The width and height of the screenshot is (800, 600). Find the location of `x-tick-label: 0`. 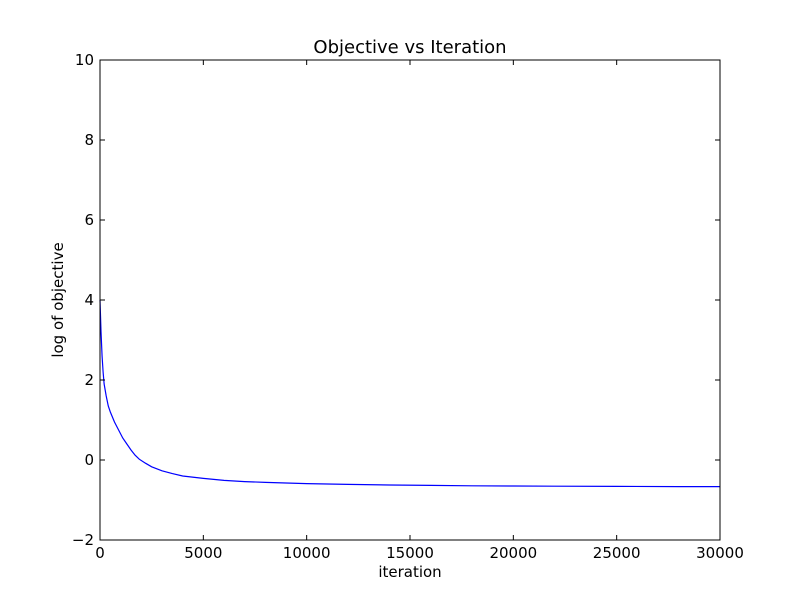

x-tick-label: 0 is located at coordinates (100, 553).